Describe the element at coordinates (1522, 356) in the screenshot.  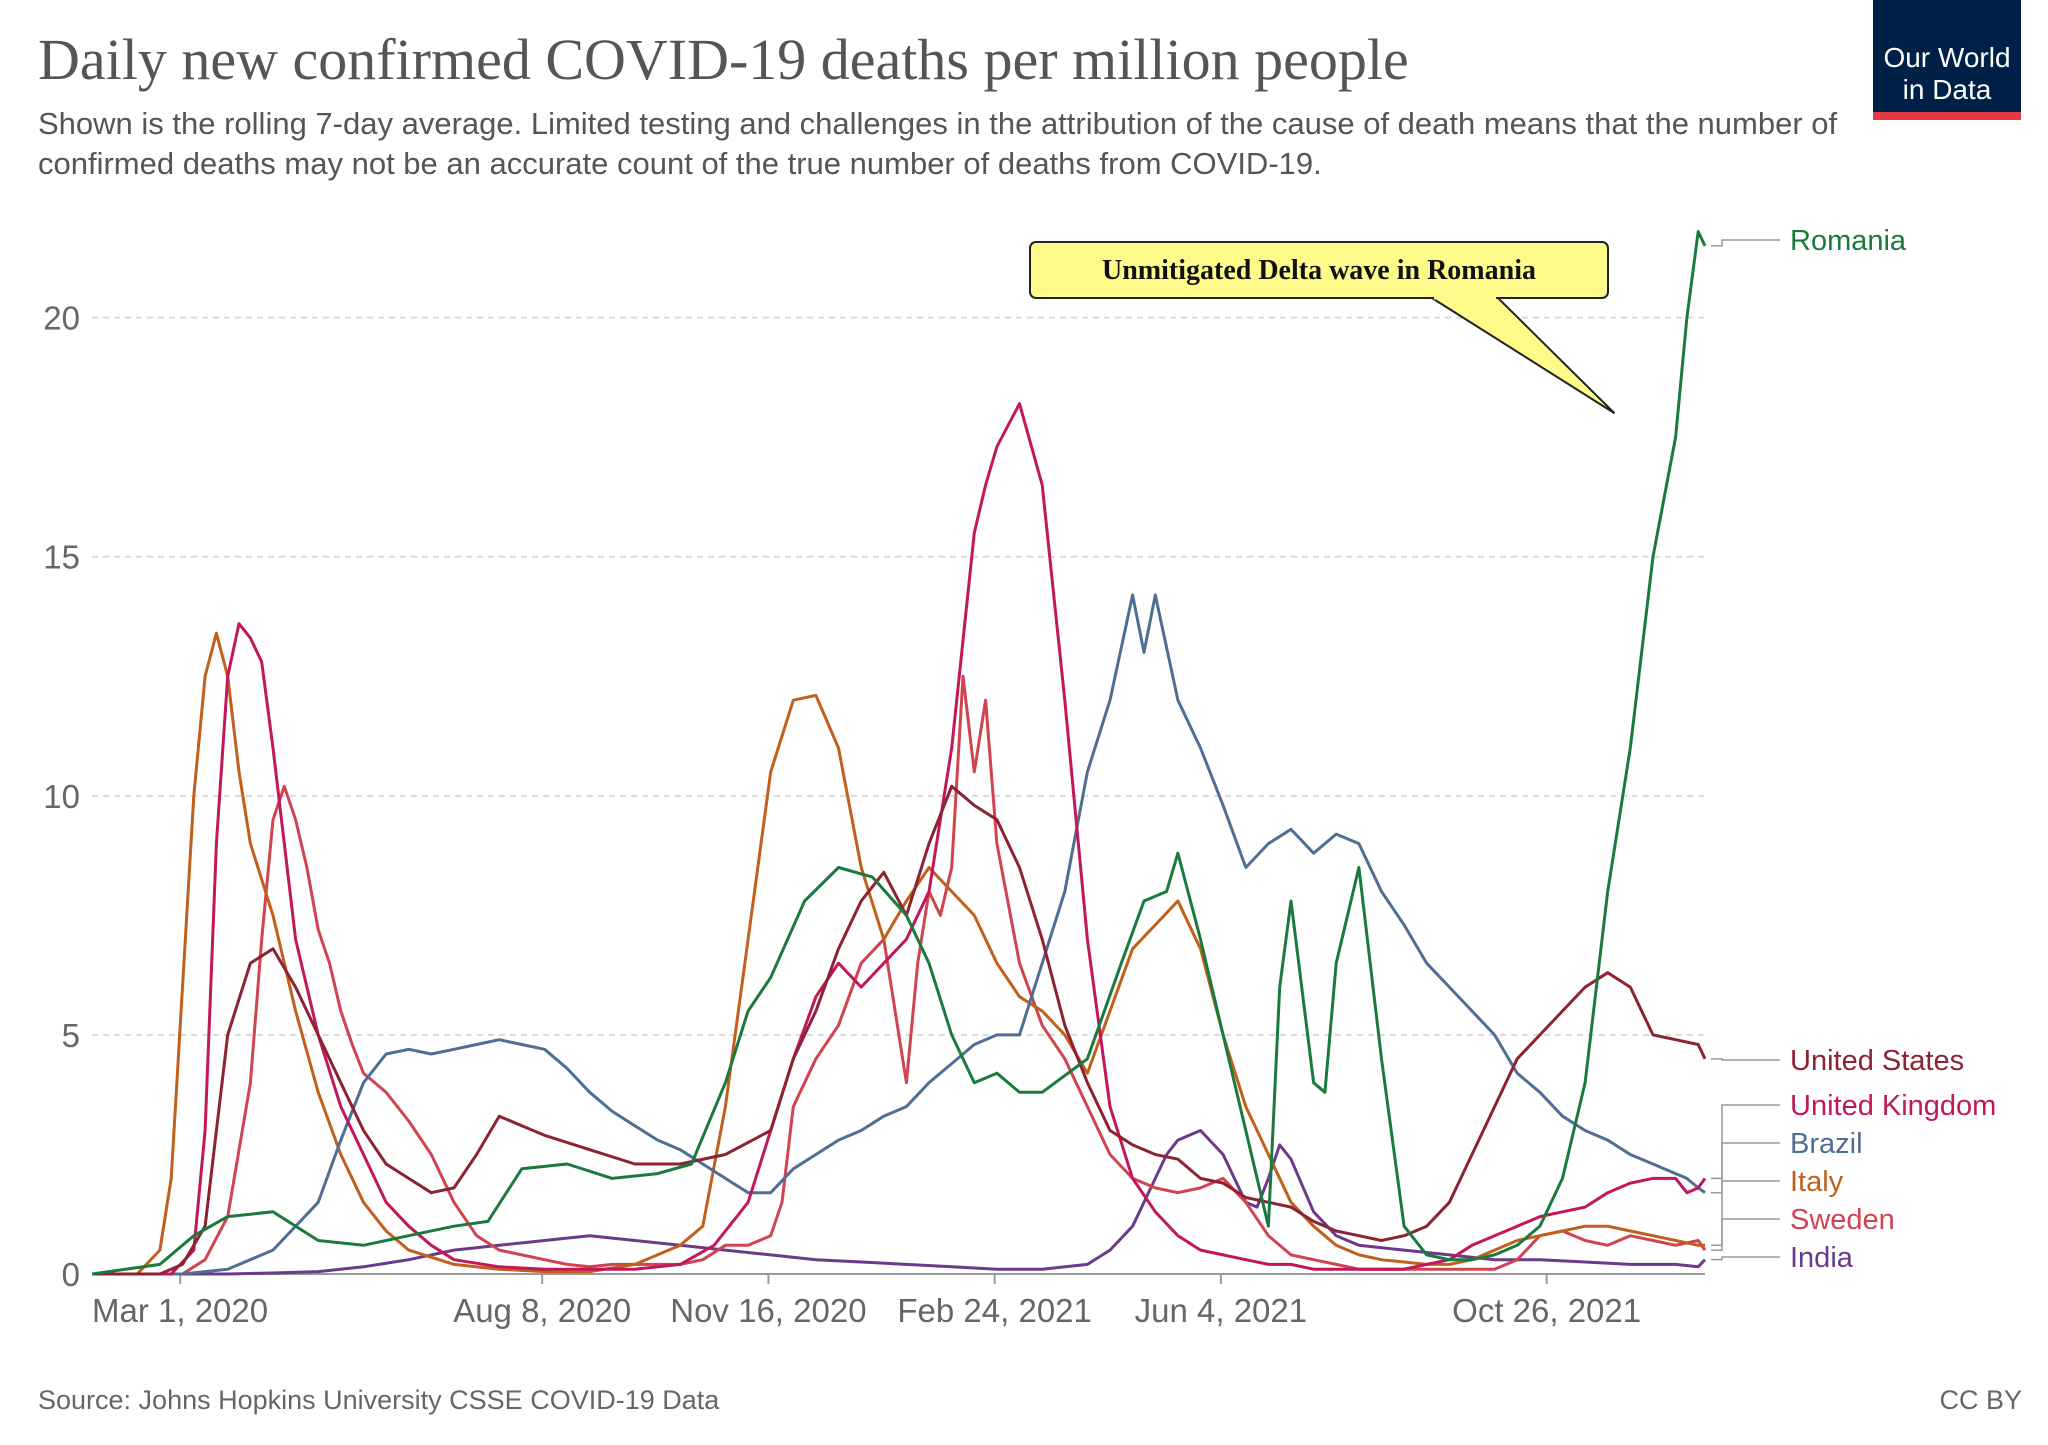
I see `callout-pointer` at that location.